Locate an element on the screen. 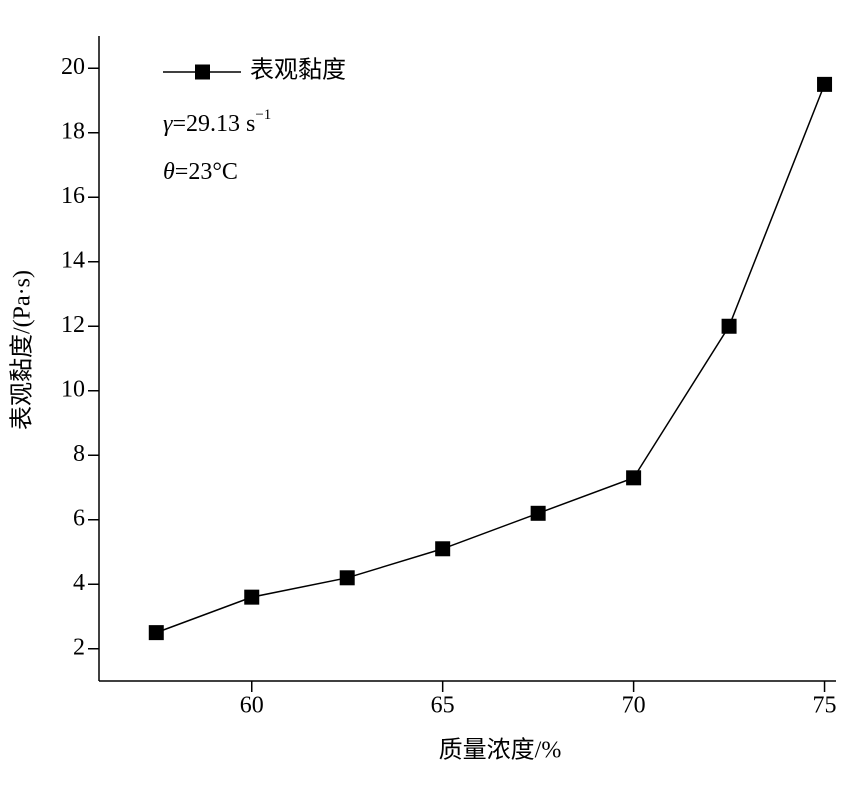 The height and width of the screenshot is (799, 842). annotation: γ=29.13 s−1 is located at coordinates (217, 121).